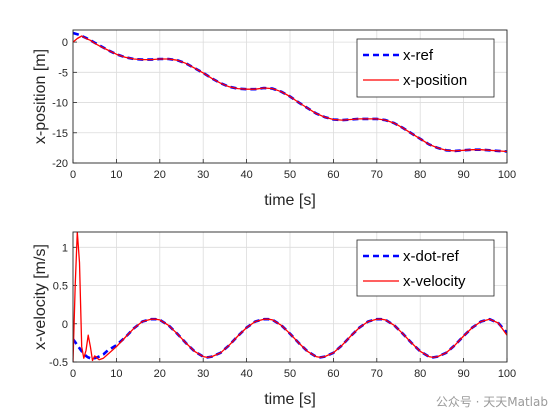  Describe the element at coordinates (63, 73) in the screenshot. I see `y-tick-label: -5` at that location.